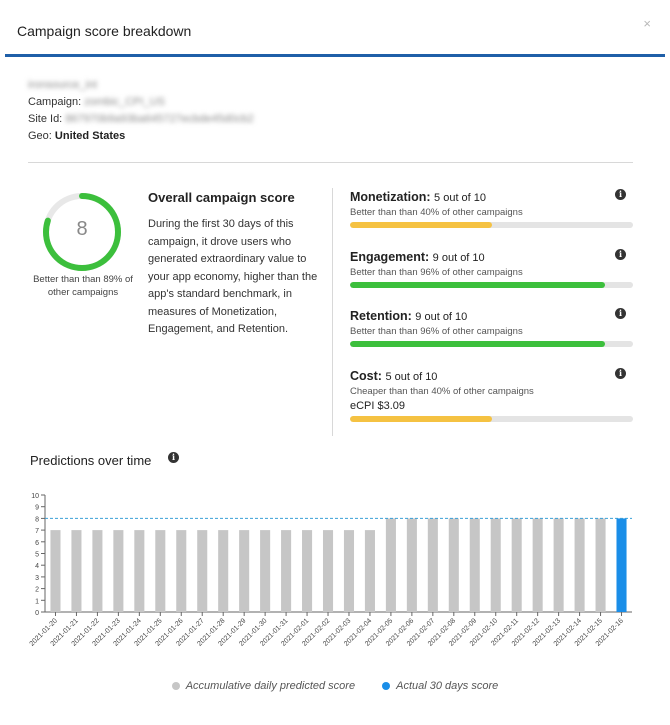  What do you see at coordinates (37, 601) in the screenshot?
I see `y-tick-label: 1` at bounding box center [37, 601].